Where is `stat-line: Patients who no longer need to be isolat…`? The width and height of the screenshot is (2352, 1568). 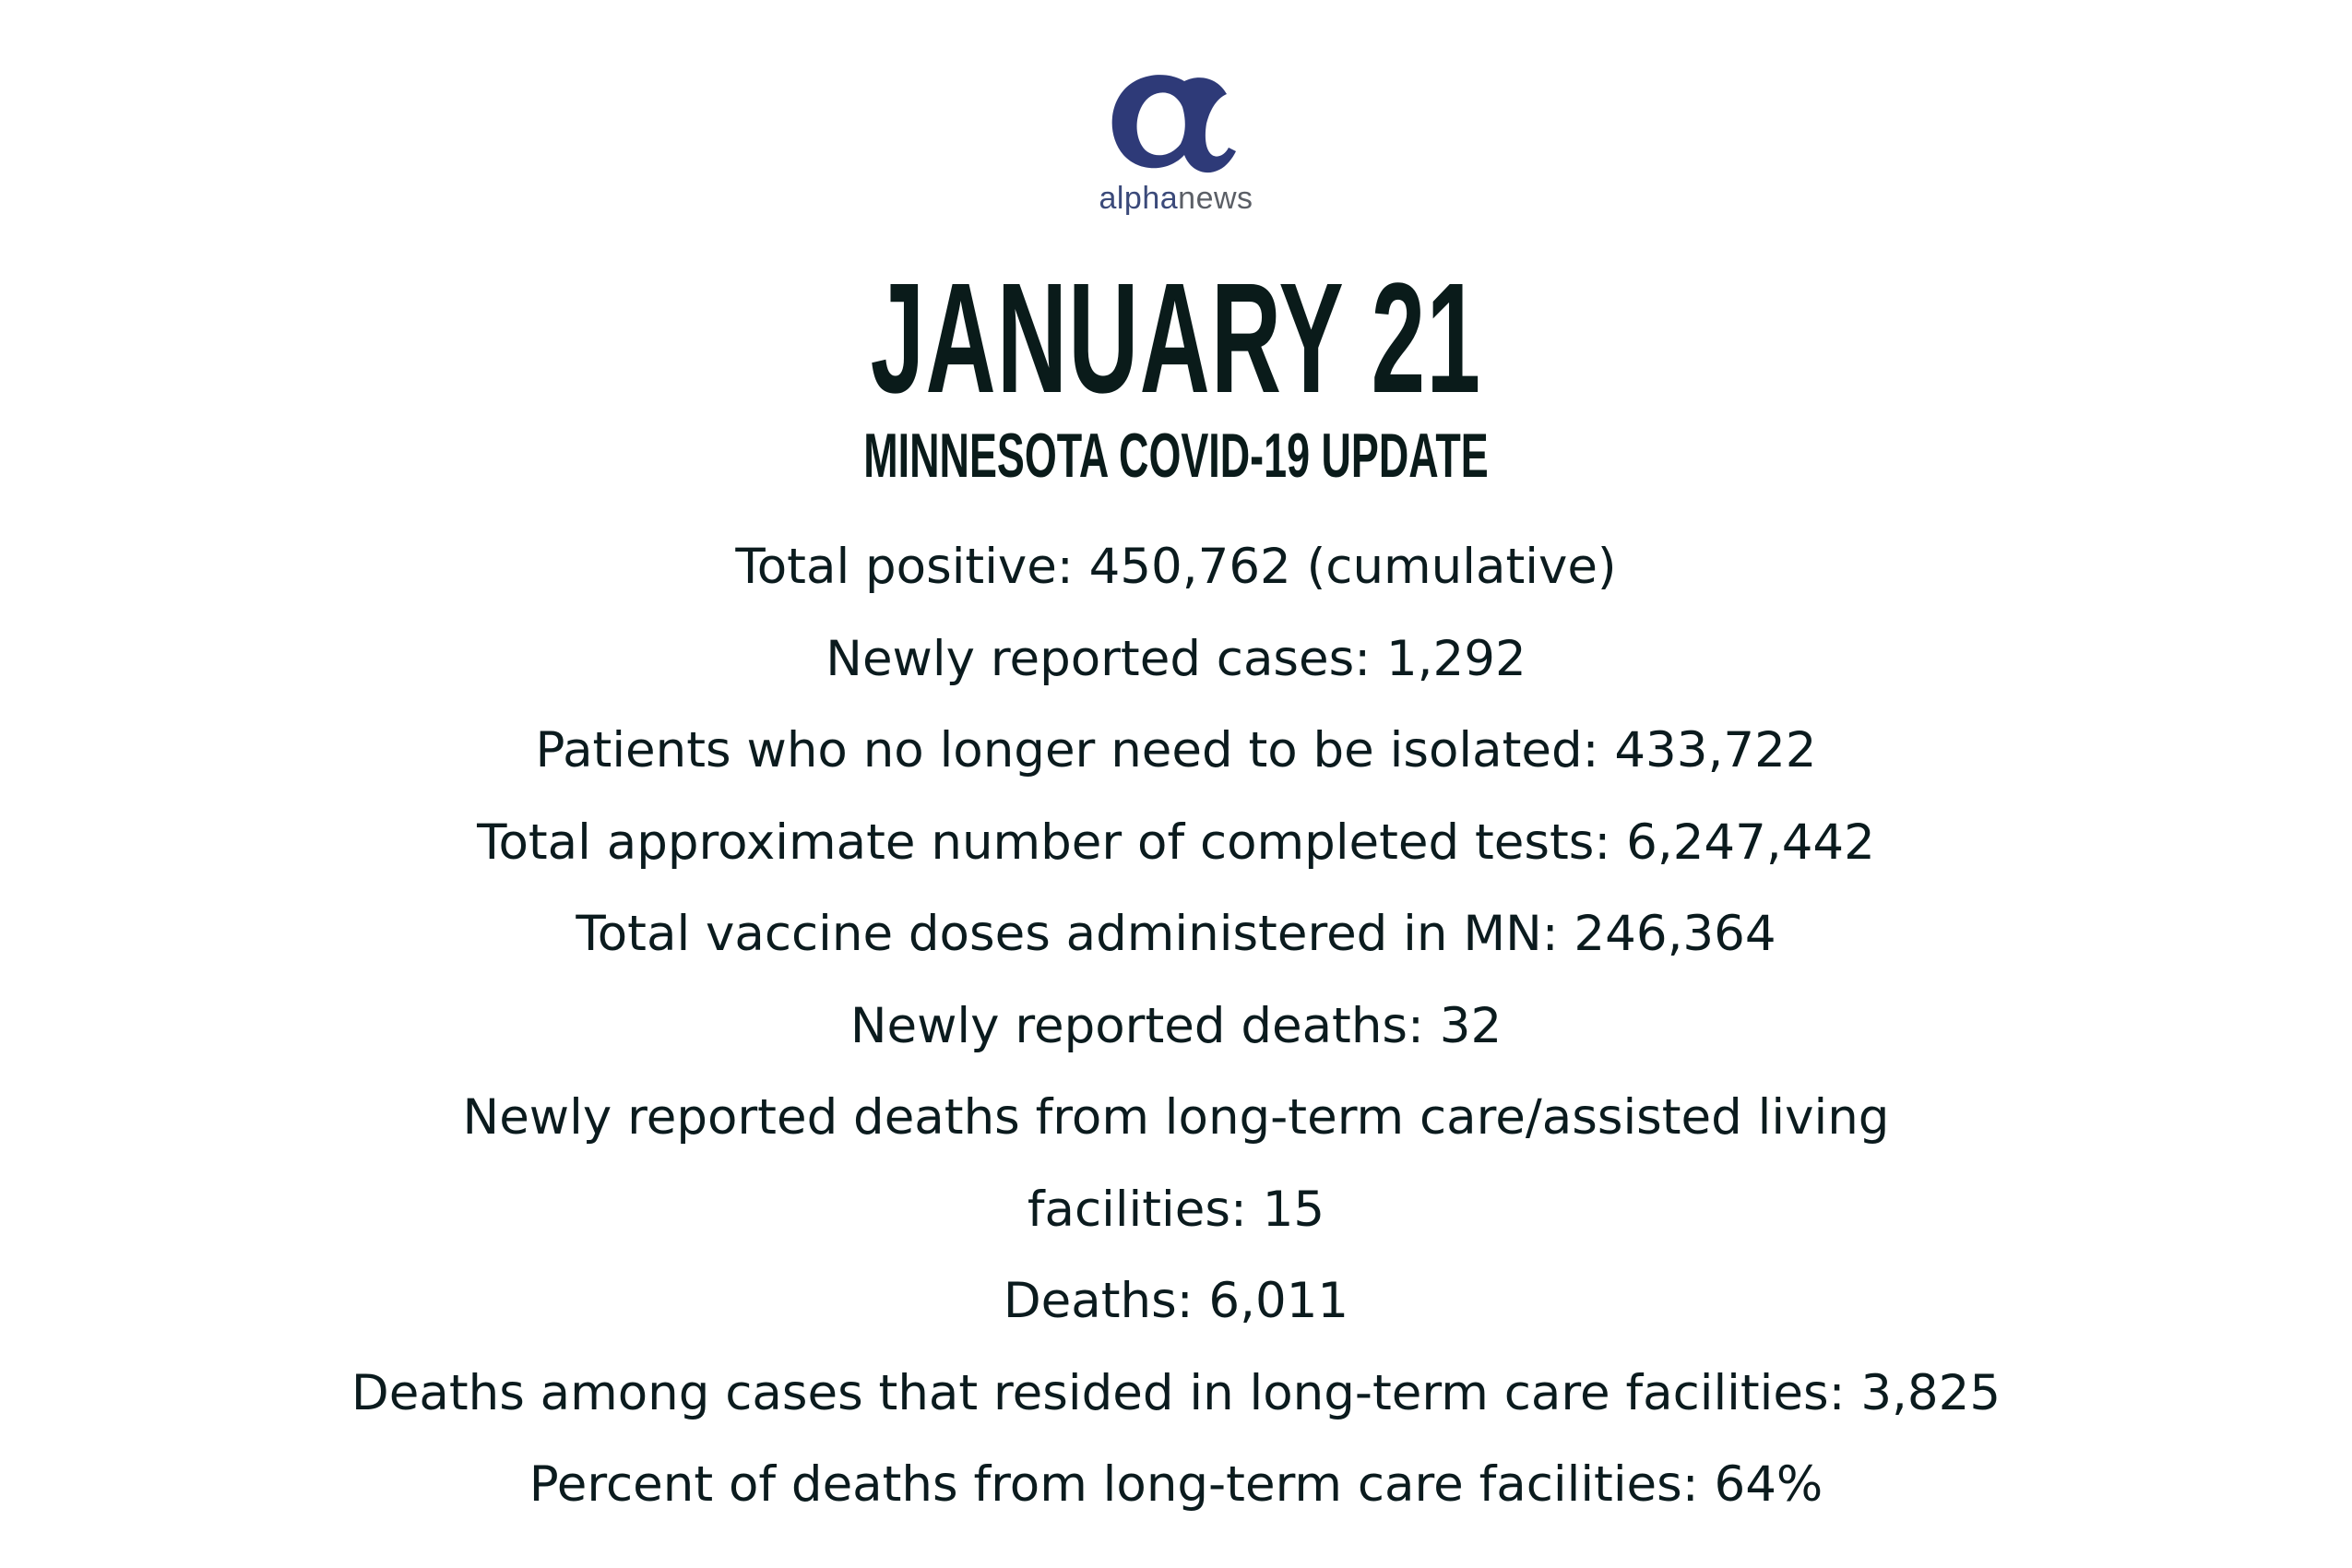 stat-line: Patients who no longer need to be isolat… is located at coordinates (1176, 750).